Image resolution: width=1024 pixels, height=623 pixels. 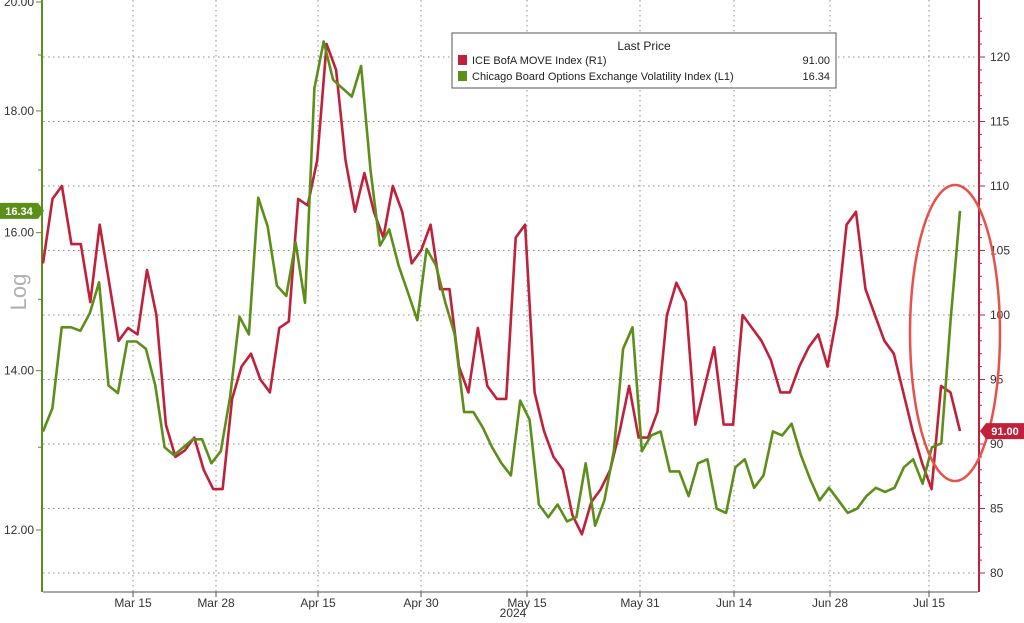 I want to click on x-tick-label: May 31, so click(x=640, y=603).